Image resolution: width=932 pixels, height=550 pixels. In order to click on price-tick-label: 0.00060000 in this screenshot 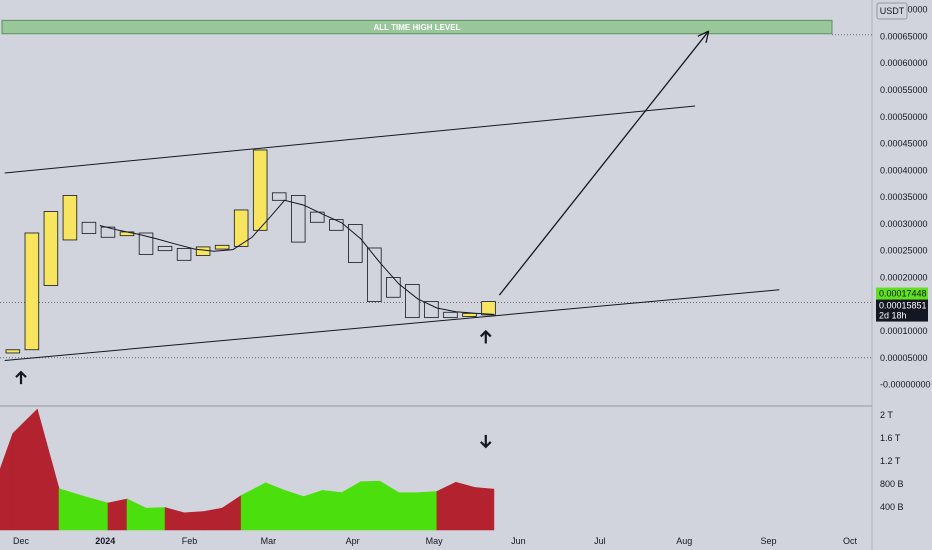, I will do `click(904, 63)`.